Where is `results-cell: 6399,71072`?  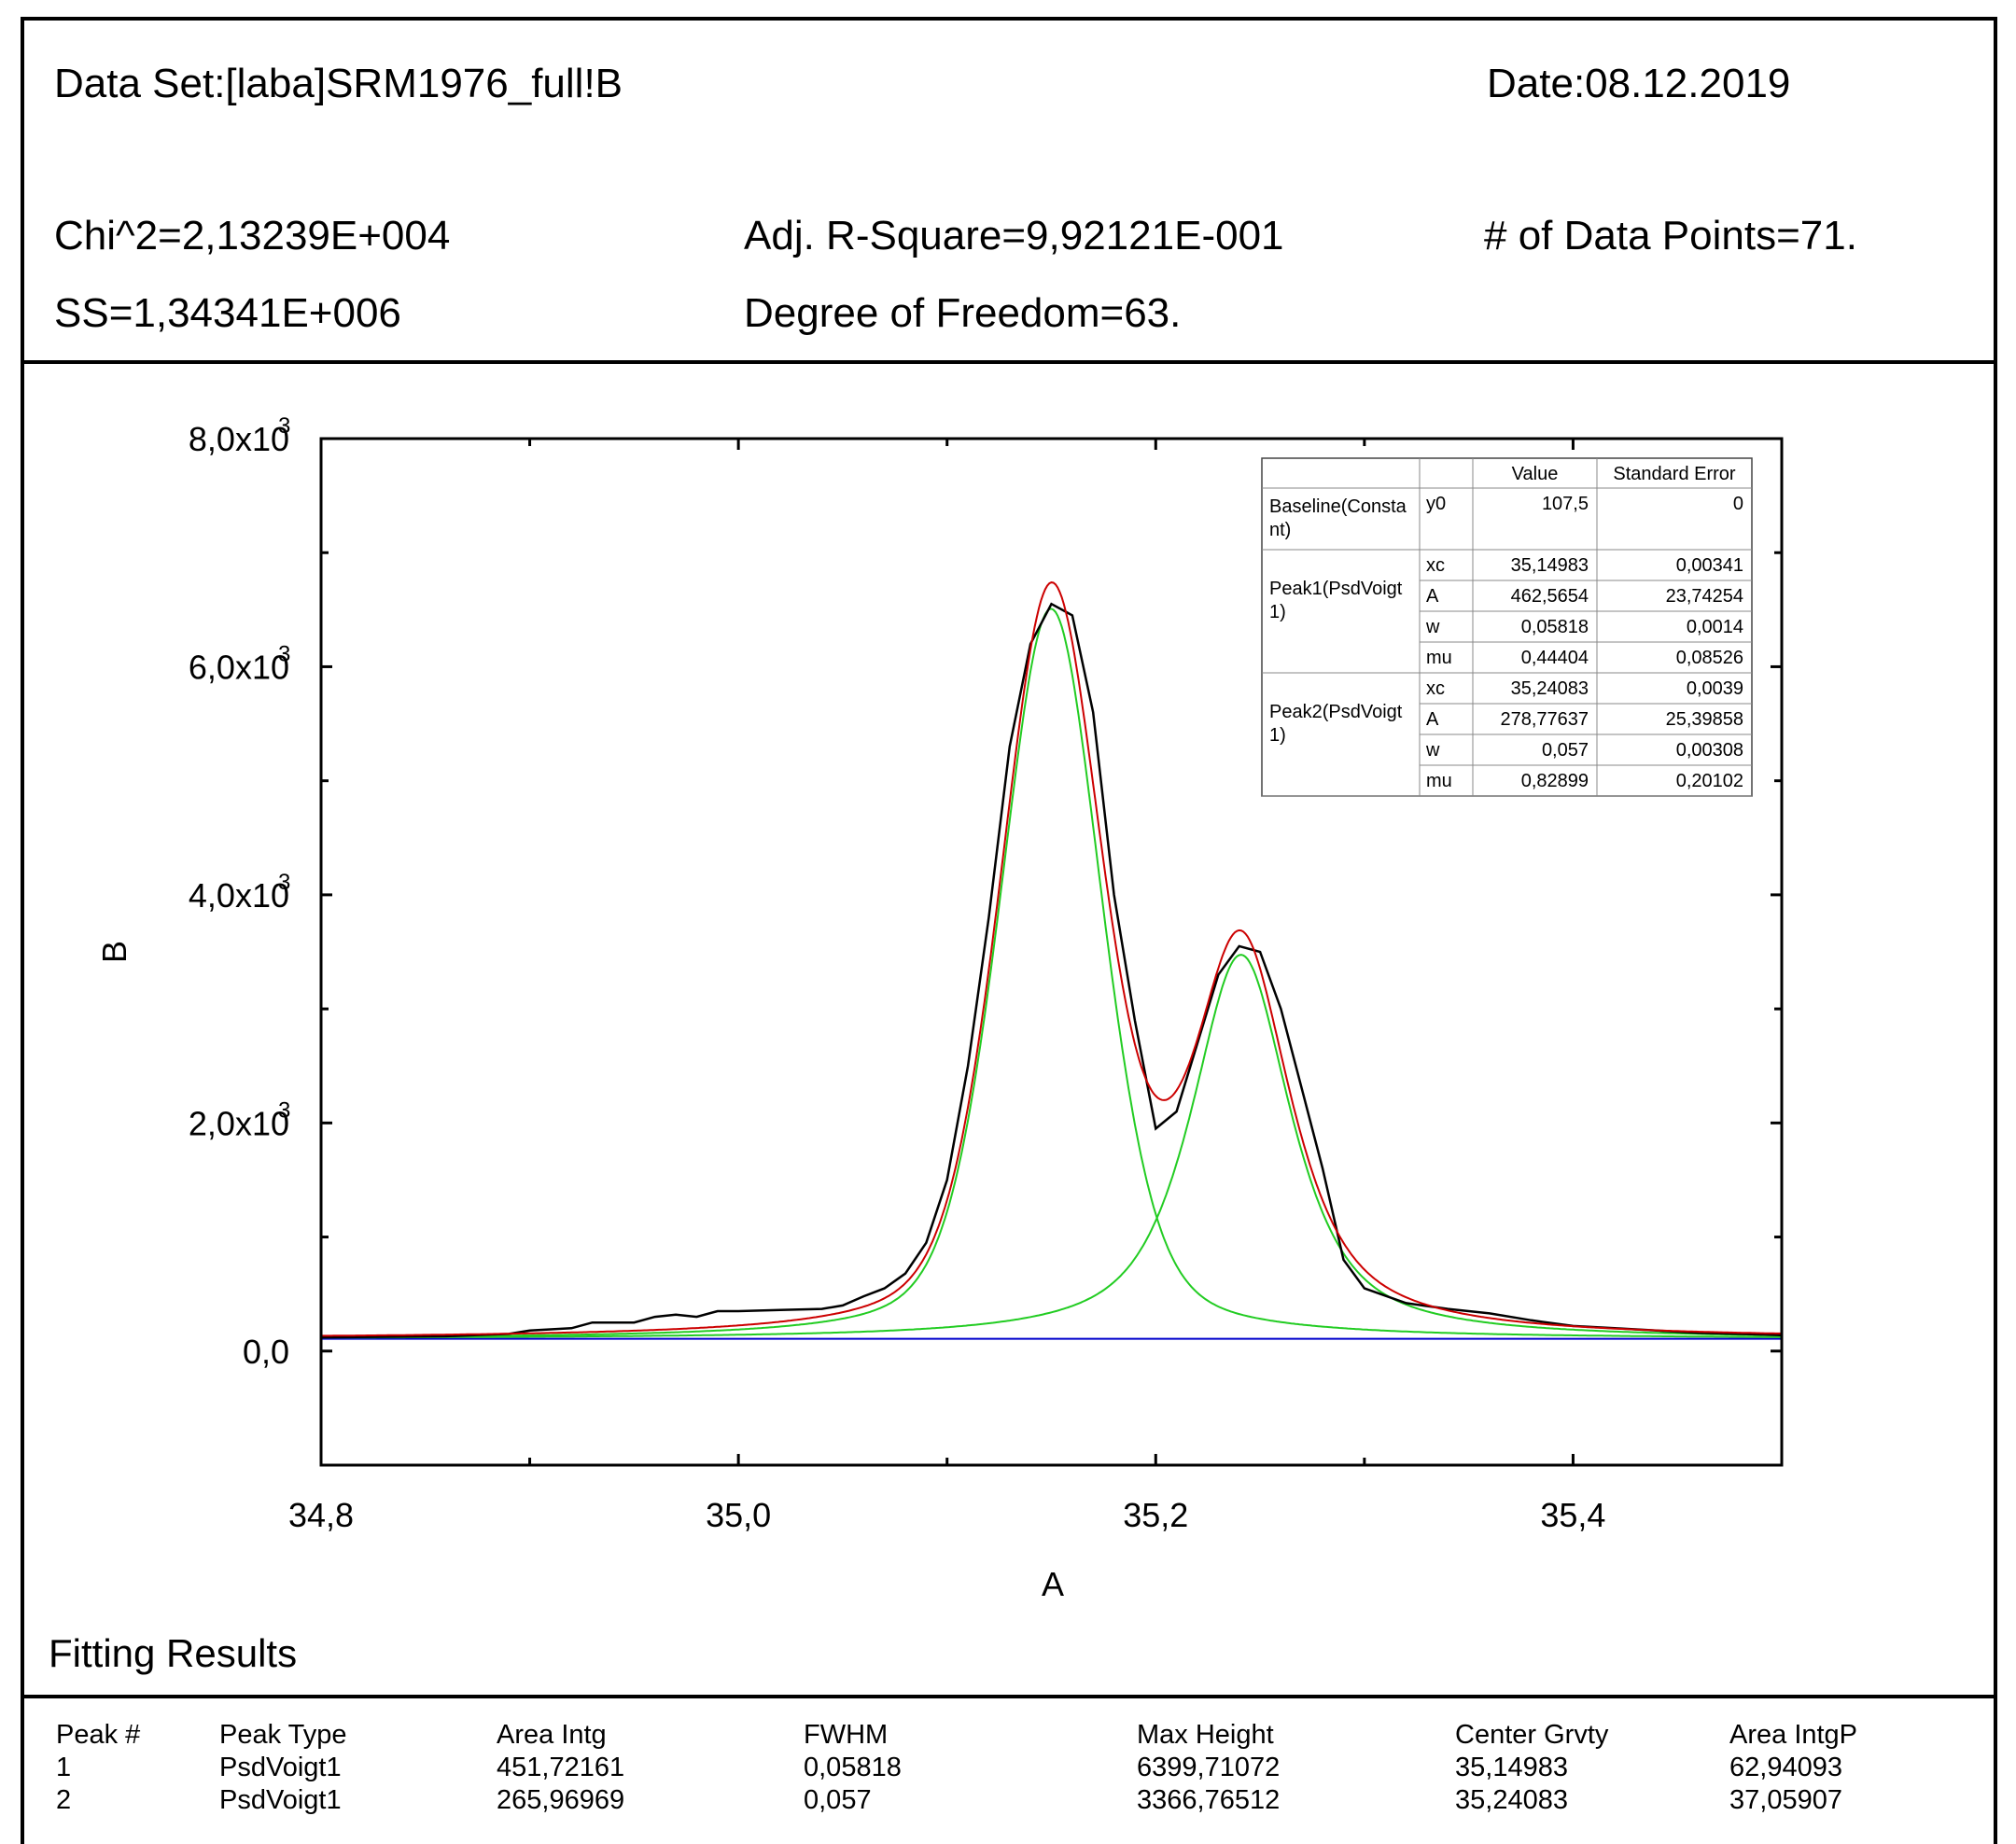
results-cell: 6399,71072 is located at coordinates (1209, 1767).